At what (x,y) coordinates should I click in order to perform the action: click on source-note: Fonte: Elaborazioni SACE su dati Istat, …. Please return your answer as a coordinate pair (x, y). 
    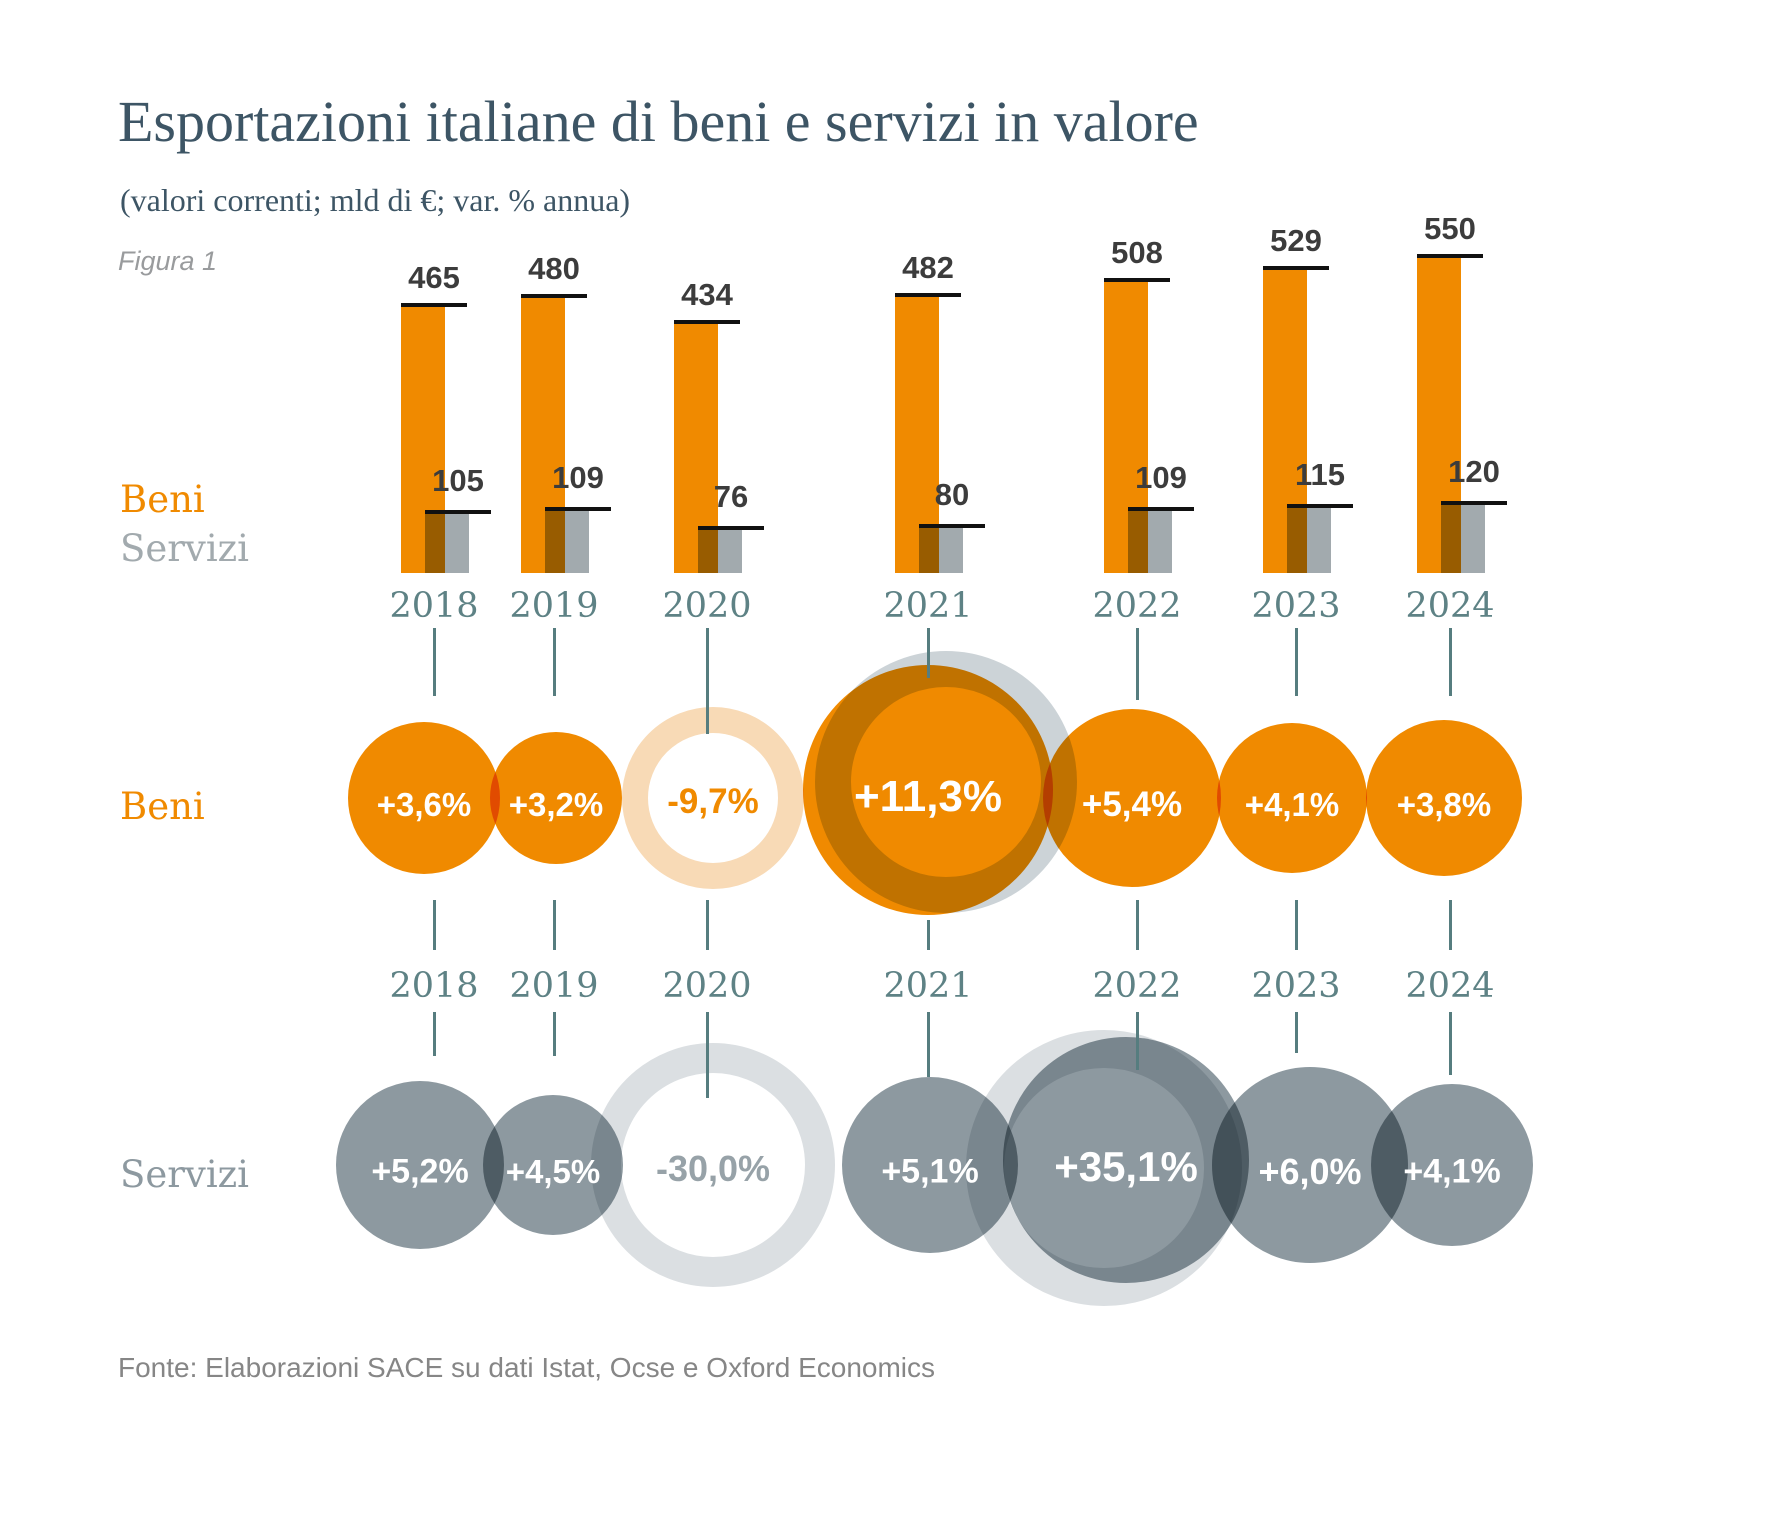
    Looking at the image, I should click on (527, 1367).